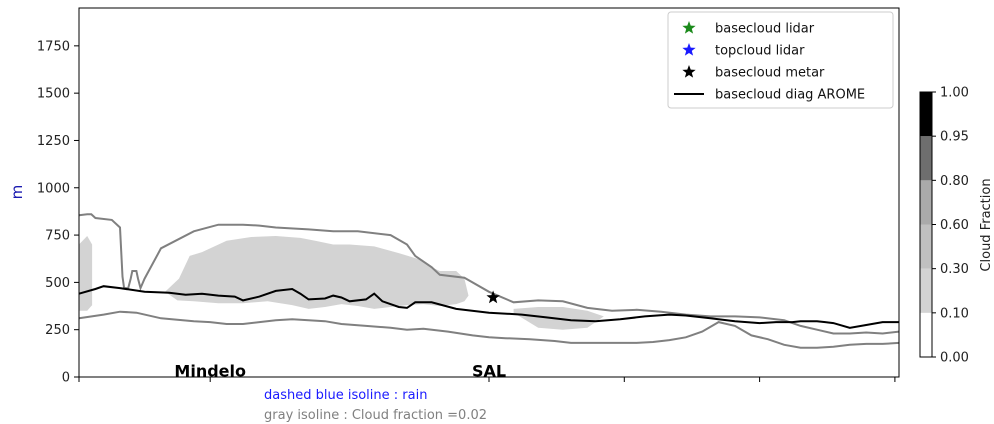 The height and width of the screenshot is (424, 994). Describe the element at coordinates (340, 371) in the screenshot. I see `station-labels: Mindelo SAL` at that location.